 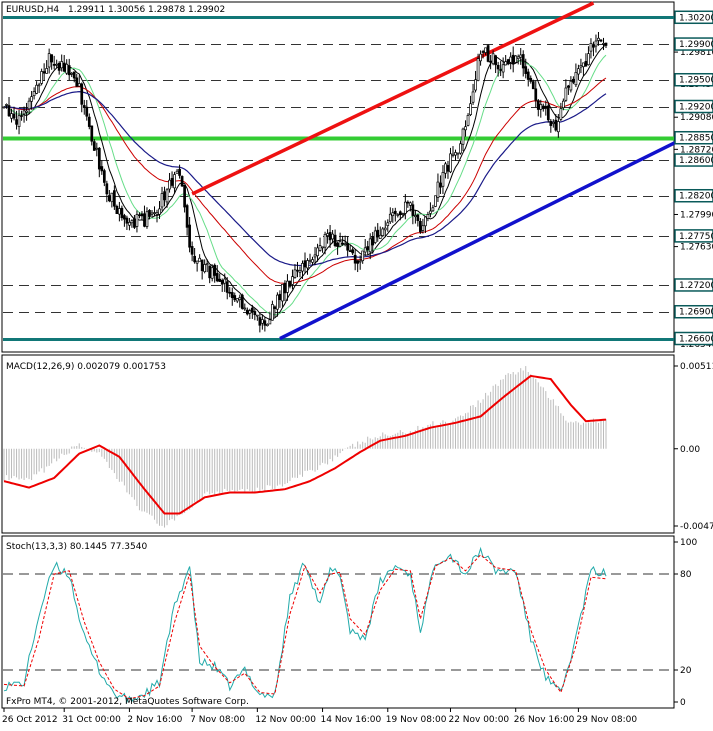 I want to click on time-tick-label-8: 26 Nov 16:00, so click(x=544, y=720).